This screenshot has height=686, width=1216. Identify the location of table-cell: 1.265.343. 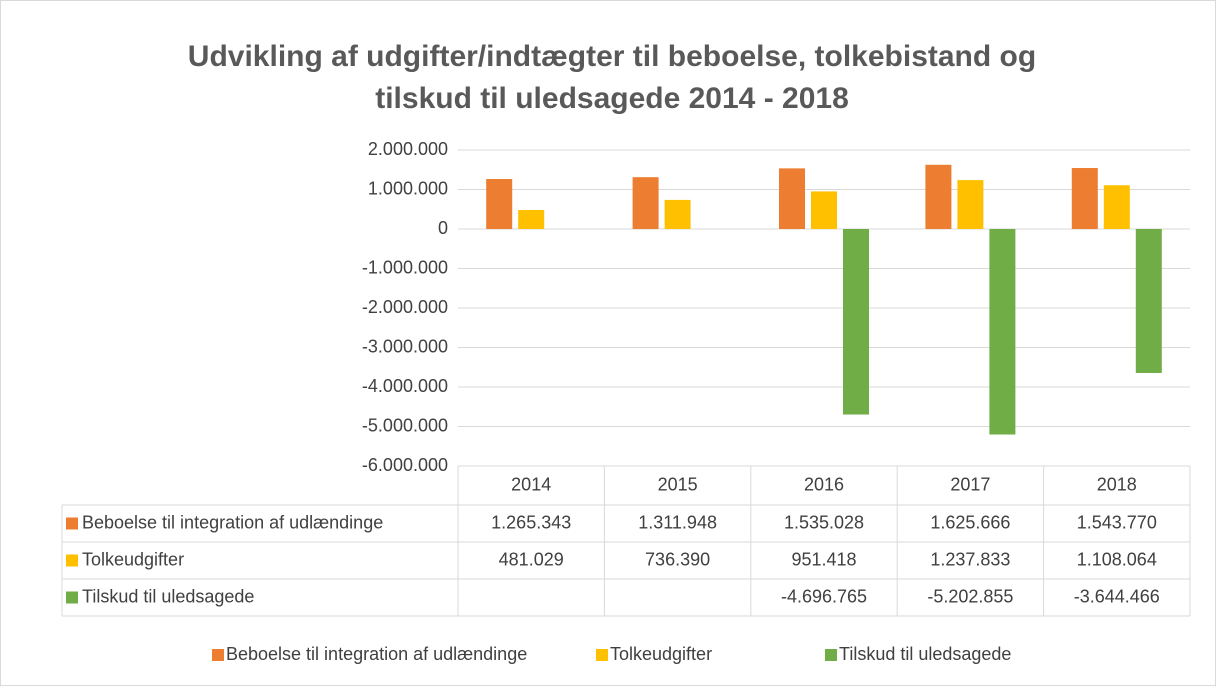
(531, 522).